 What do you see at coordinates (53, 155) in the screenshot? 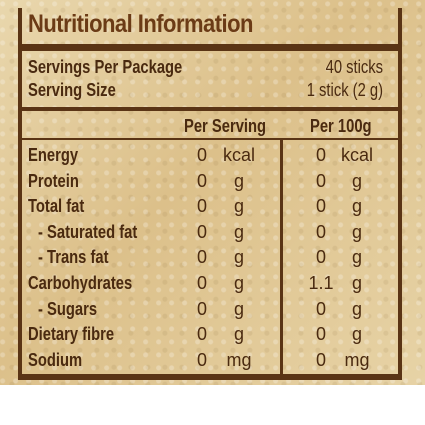
I see `nutrient-name: Energy` at bounding box center [53, 155].